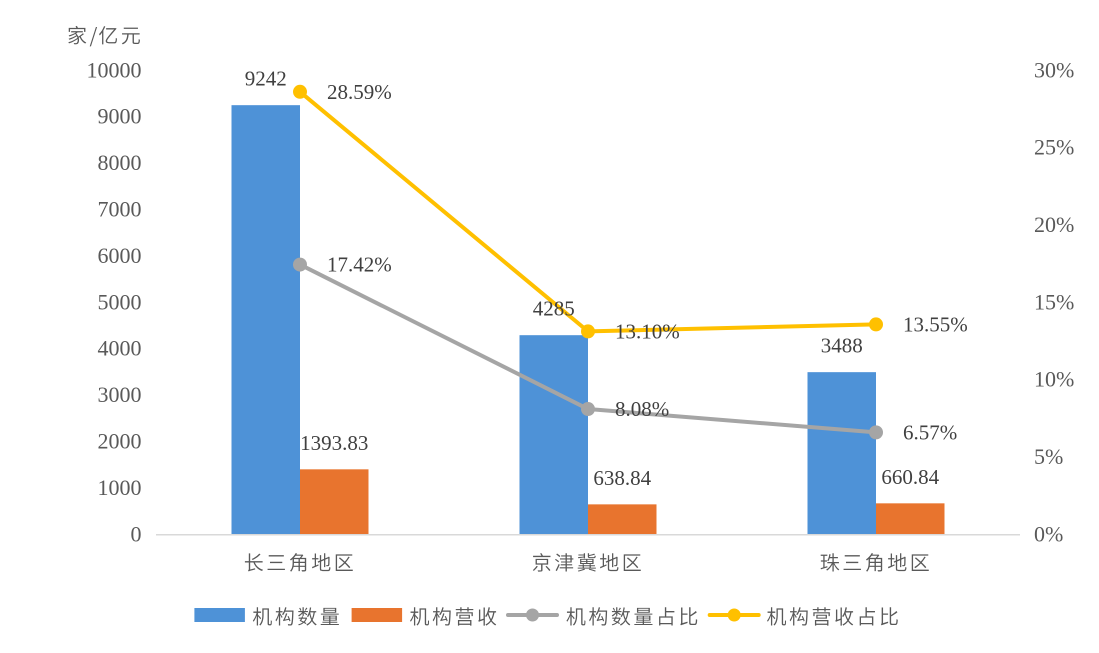 The image size is (1099, 653). Describe the element at coordinates (632, 616) in the screenshot. I see `legend-label-org-count-share: 机构数量占比` at that location.